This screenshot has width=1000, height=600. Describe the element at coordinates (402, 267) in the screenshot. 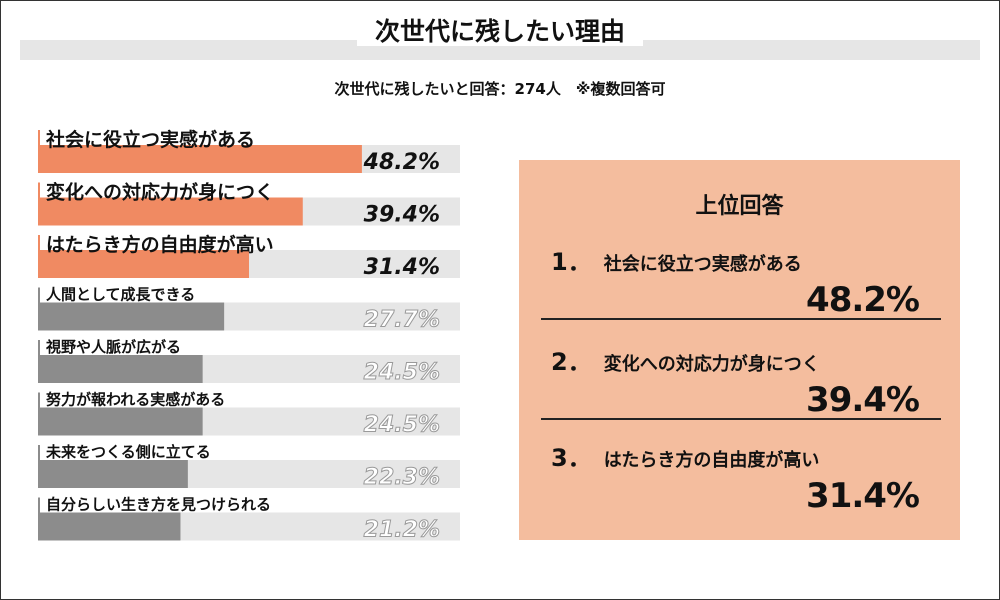

I see `bar-value-label: 31.4%` at that location.